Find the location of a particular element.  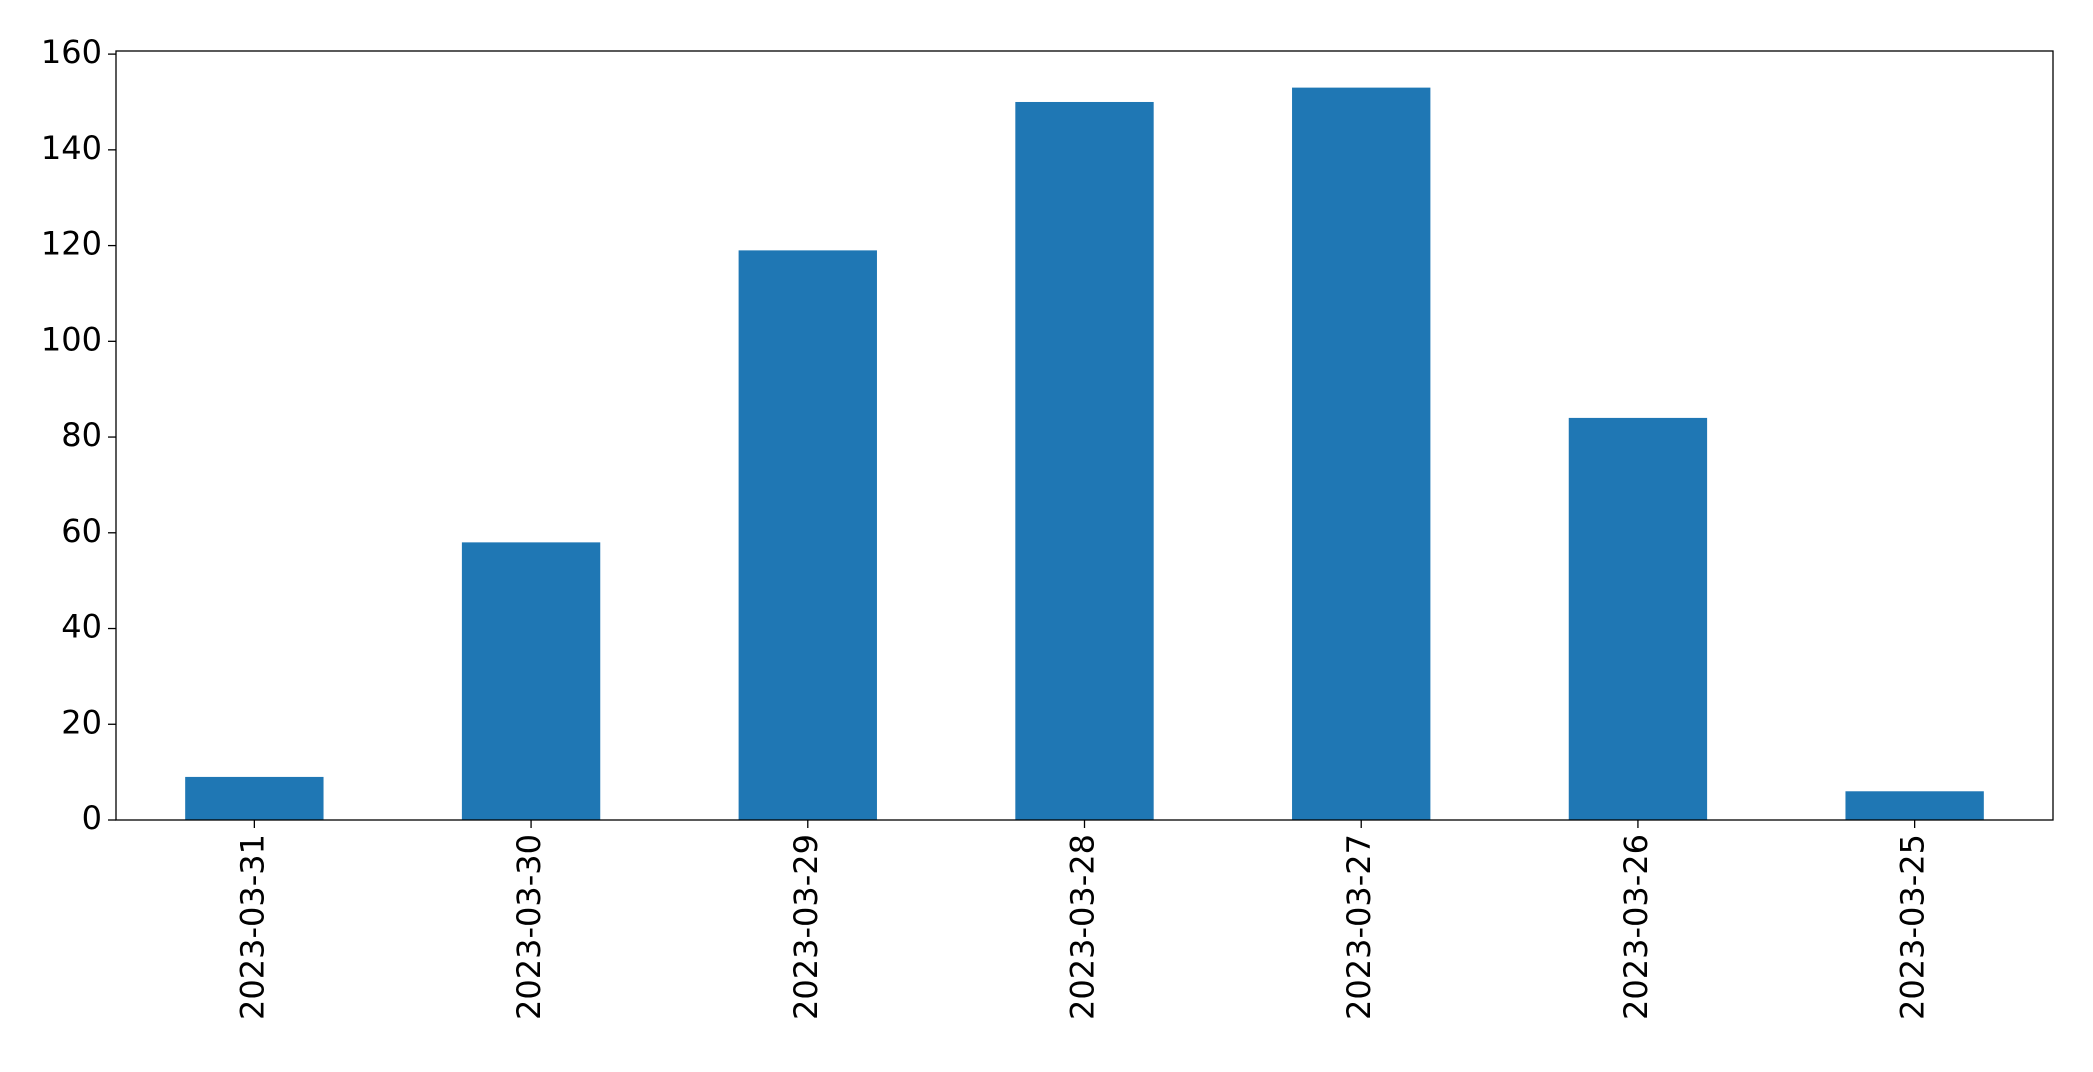

y-tick-label: 160 is located at coordinates (71, 52).